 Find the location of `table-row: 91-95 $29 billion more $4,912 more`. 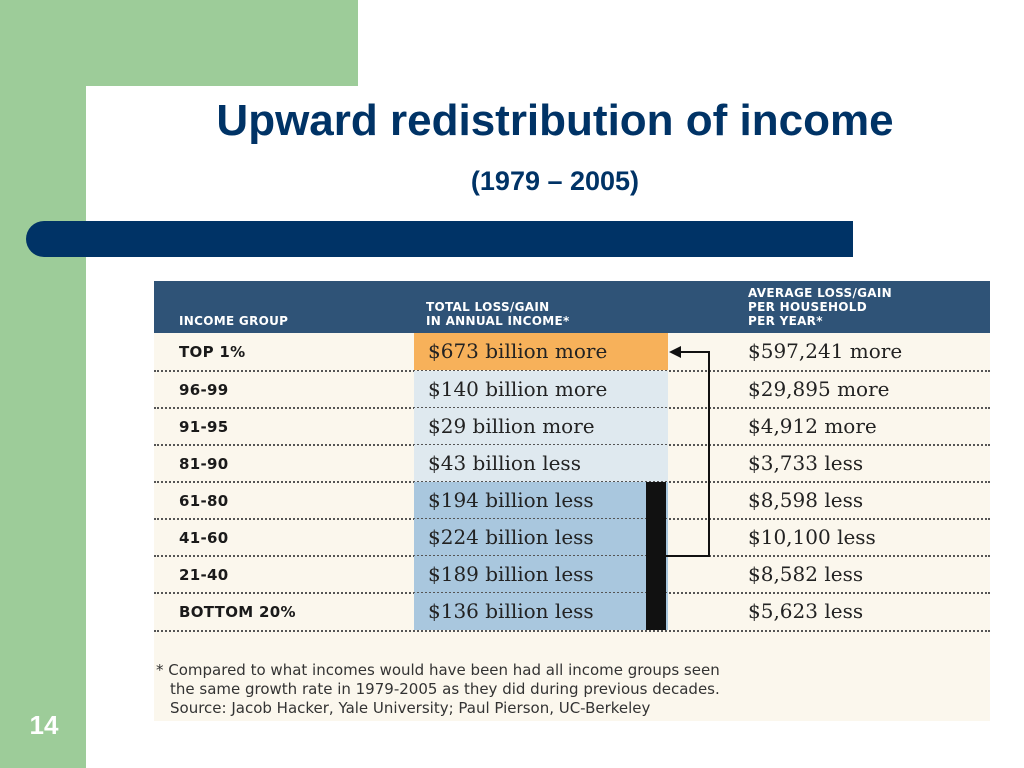

table-row: 91-95 $29 billion more $4,912 more is located at coordinates (572, 426).